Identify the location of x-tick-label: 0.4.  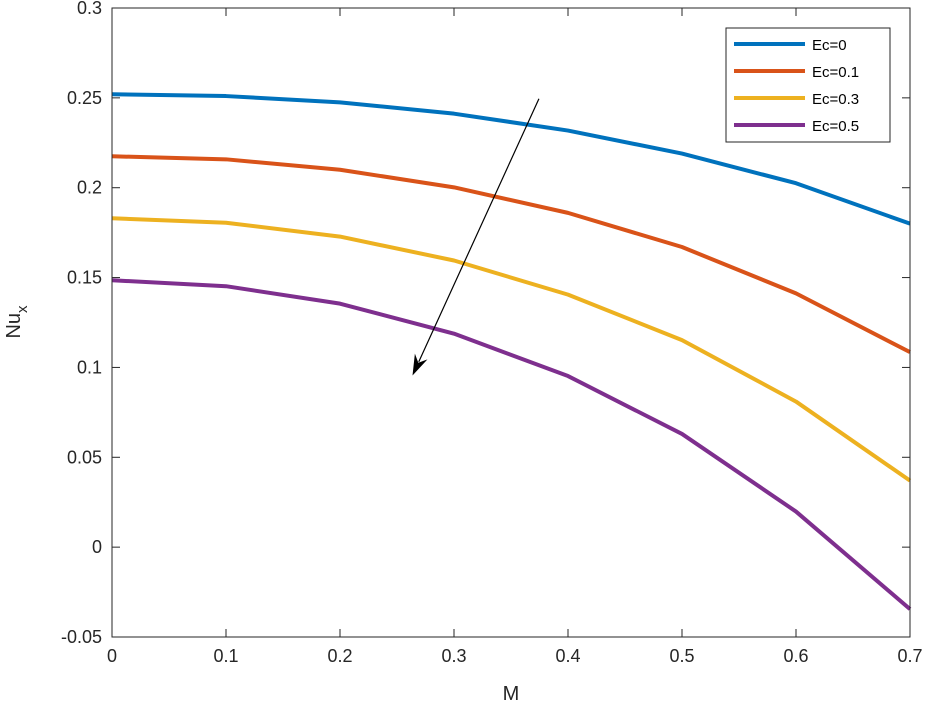
(567, 656).